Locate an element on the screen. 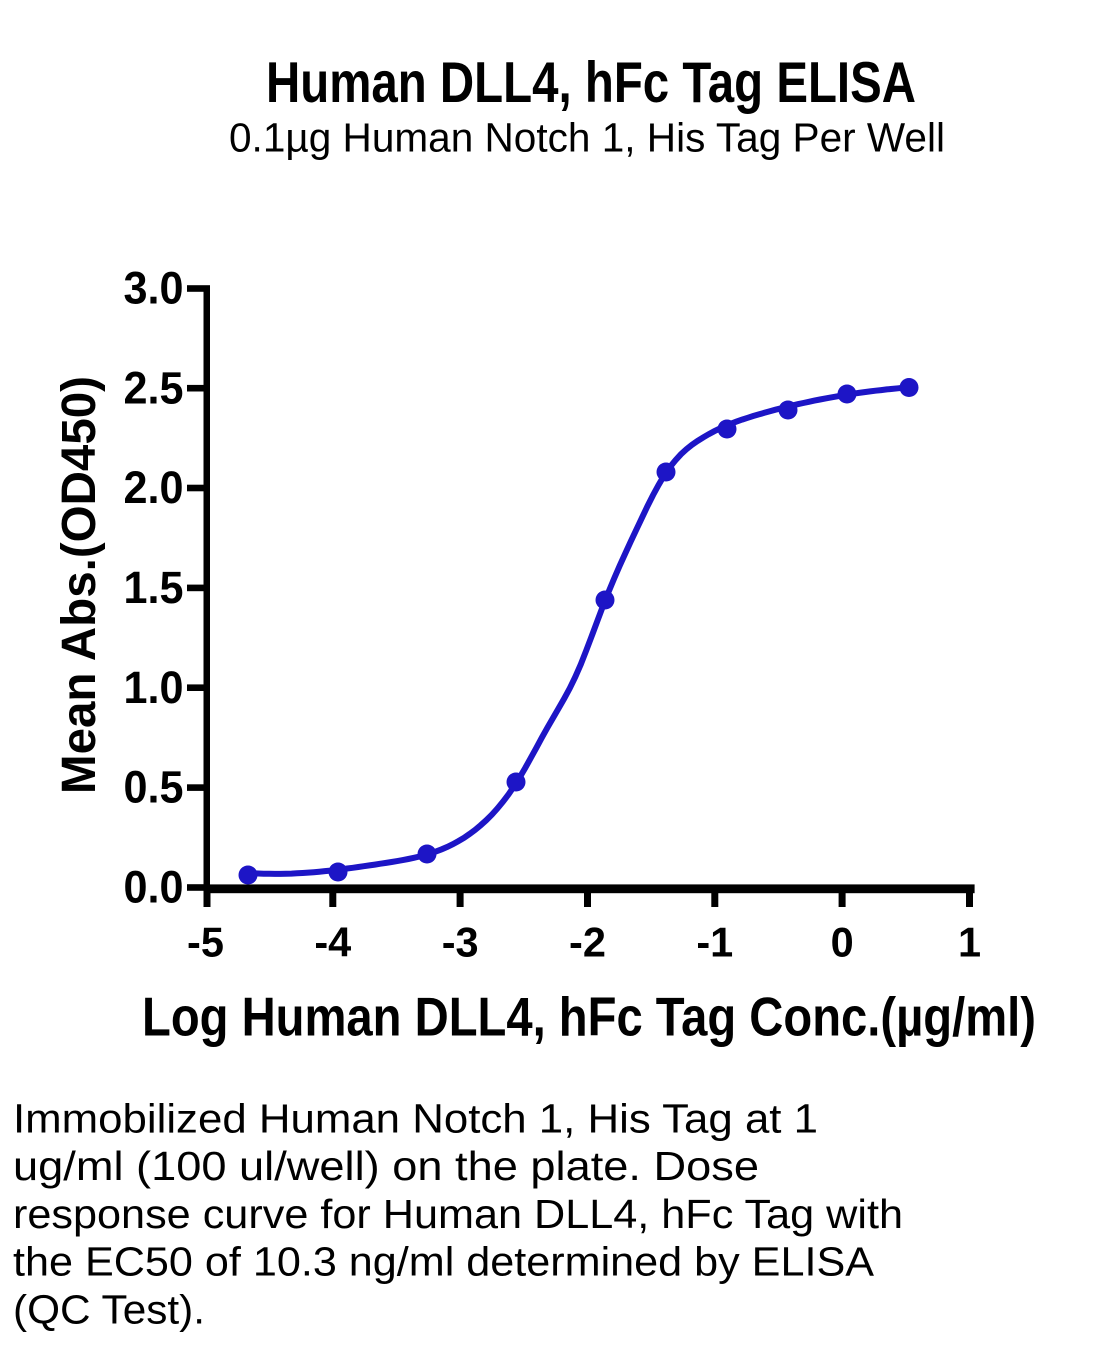 This screenshot has height=1352, width=1102. svg-text: -1 is located at coordinates (714, 942).